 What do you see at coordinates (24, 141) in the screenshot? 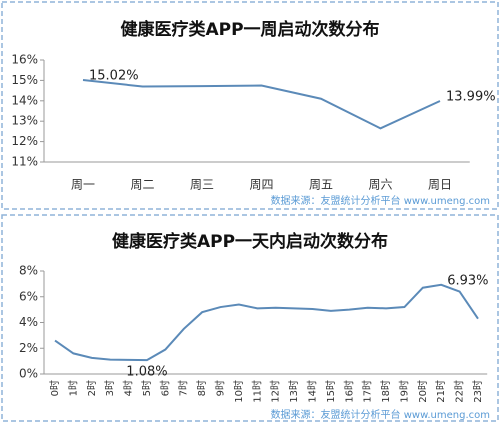
I see `y-tick-label: 12%` at bounding box center [24, 141].